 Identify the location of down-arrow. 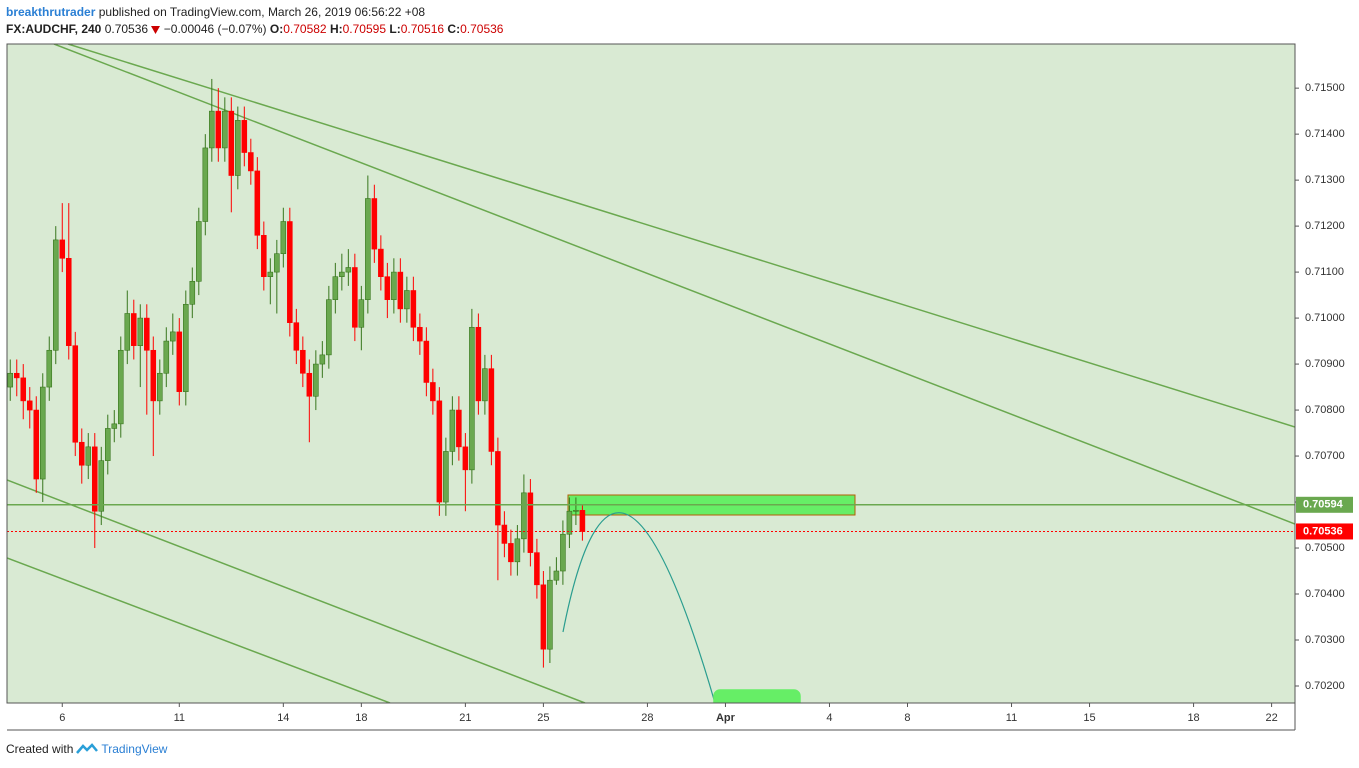
(156, 29).